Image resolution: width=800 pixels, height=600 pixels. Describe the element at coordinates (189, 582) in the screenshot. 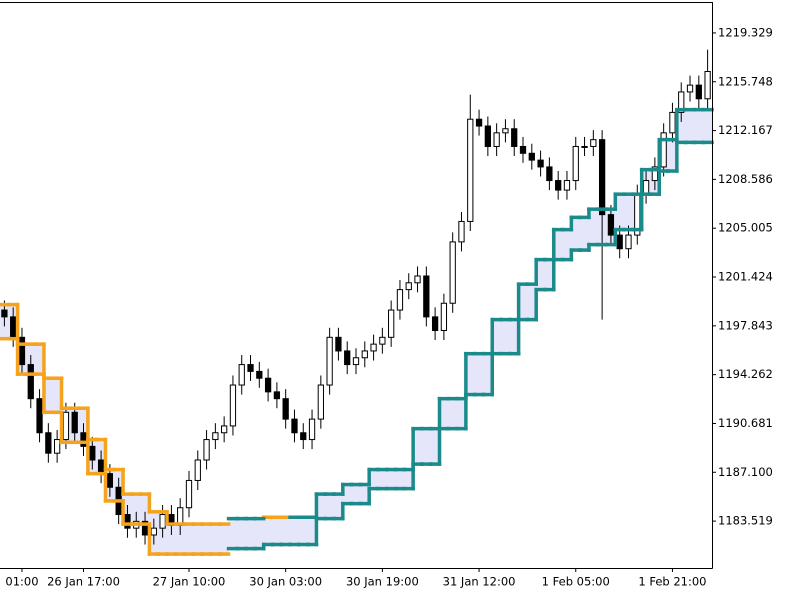

I see `x-tick-label: 27 Jan 10:00` at that location.